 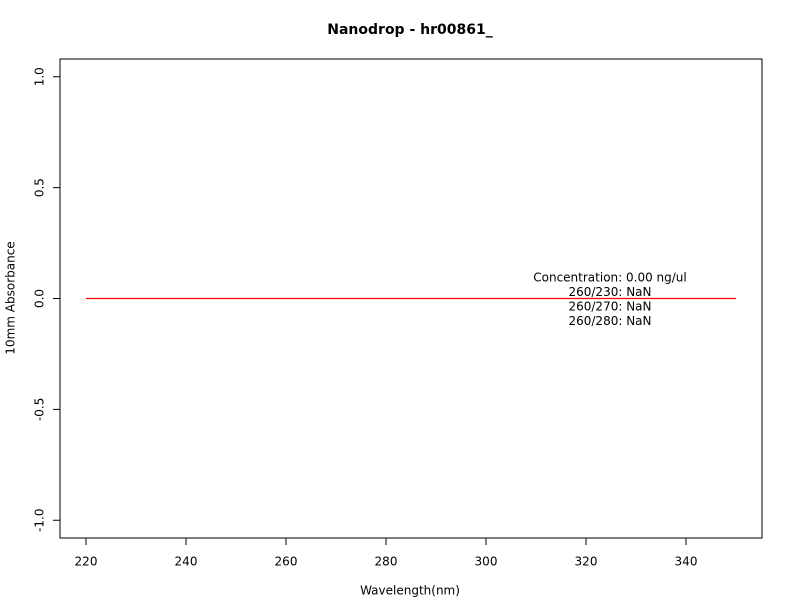 I want to click on x-tick-label: 240, so click(x=186, y=562).